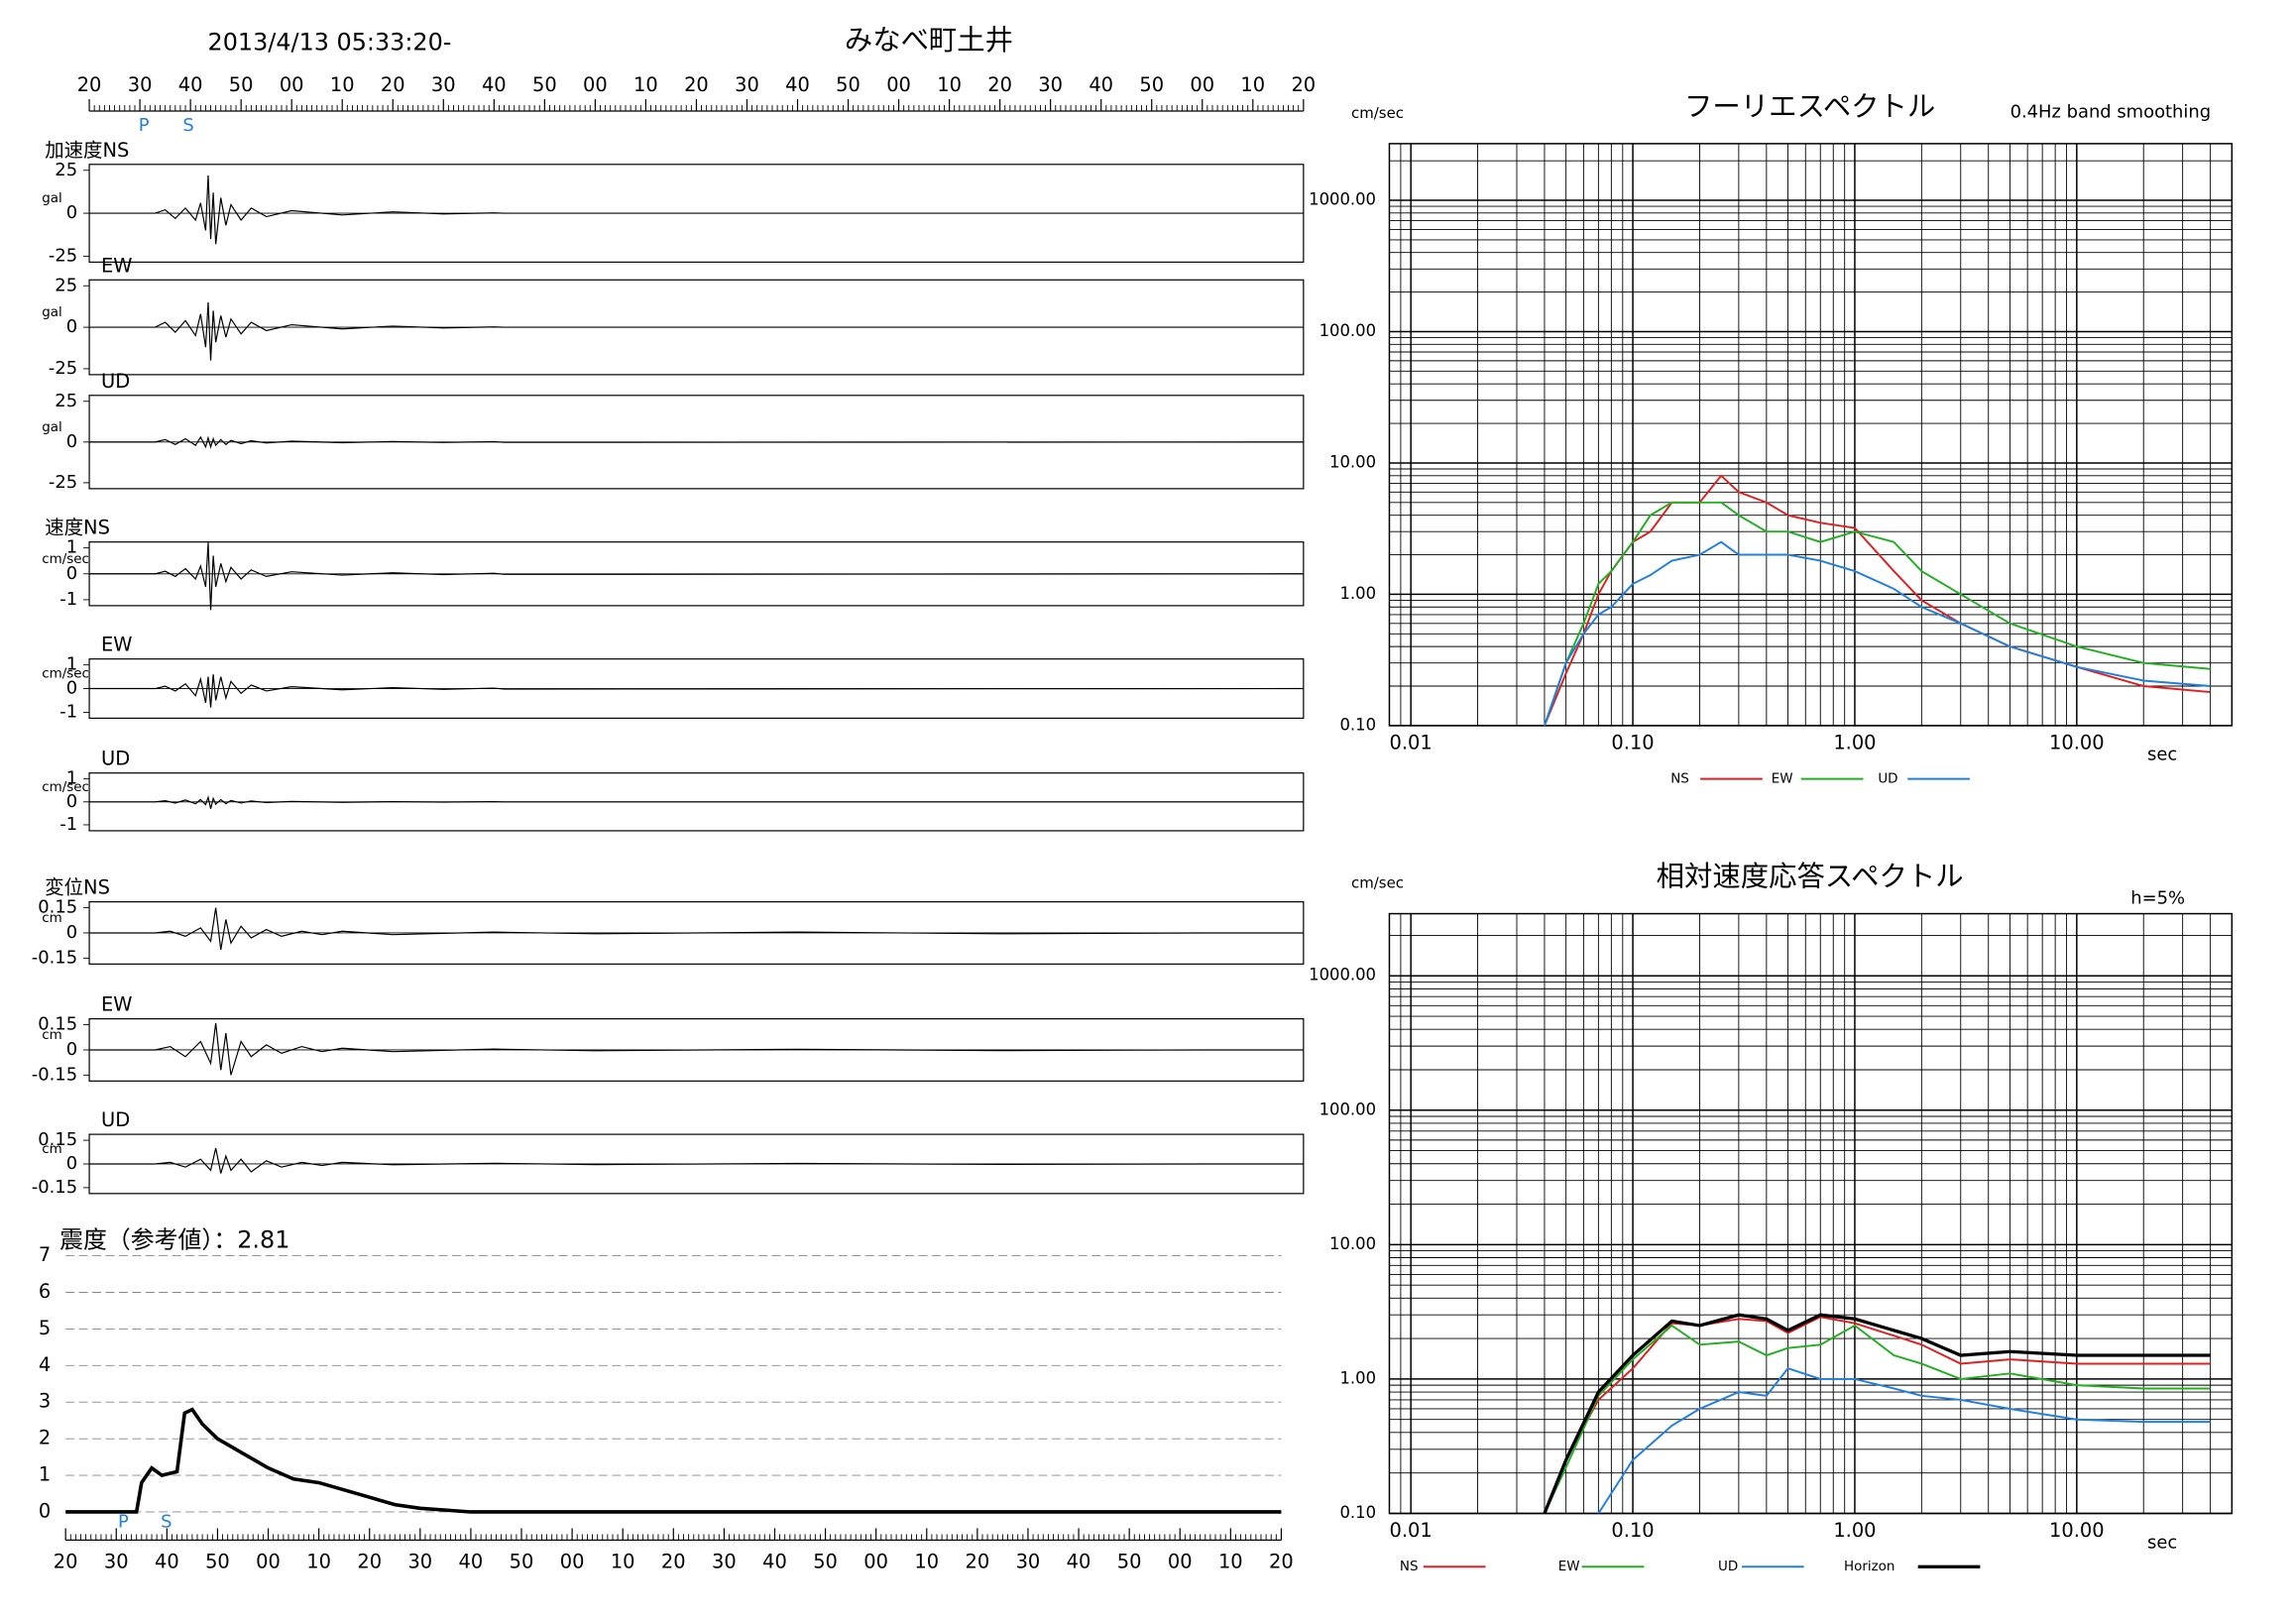  Describe the element at coordinates (1811, 1213) in the screenshot. I see `plot-frame` at that location.